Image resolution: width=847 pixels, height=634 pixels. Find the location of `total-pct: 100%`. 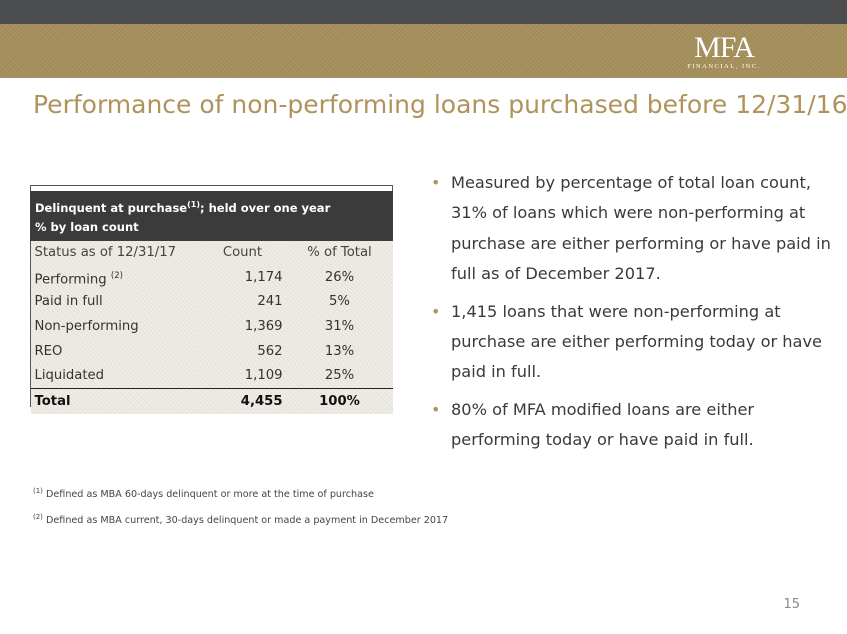

total-pct: 100% is located at coordinates (339, 401).